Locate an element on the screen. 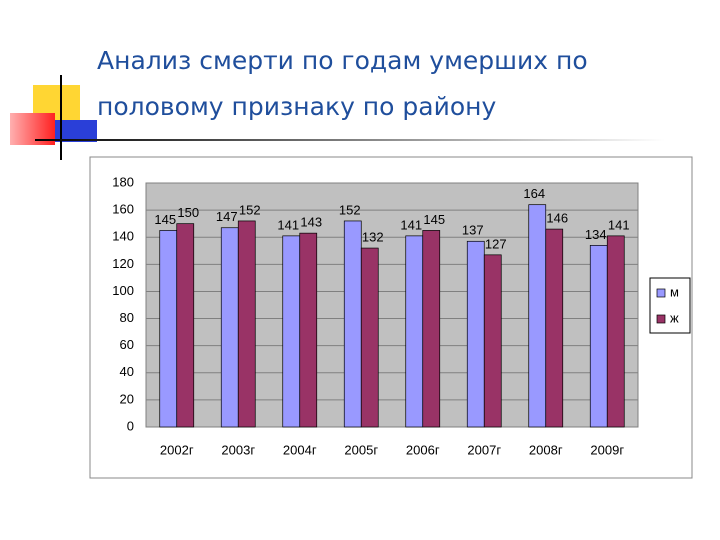 This screenshot has height=540, width=720. x-tick-label: 2004г is located at coordinates (300, 449).